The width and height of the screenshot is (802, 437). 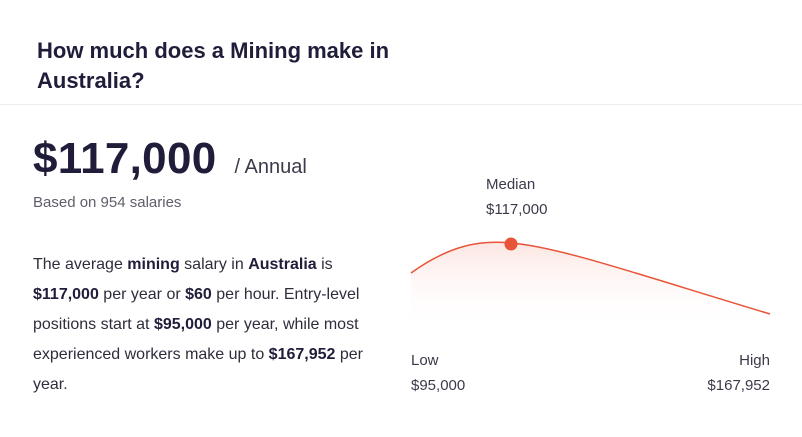 I want to click on desc-job: mining, so click(x=153, y=264).